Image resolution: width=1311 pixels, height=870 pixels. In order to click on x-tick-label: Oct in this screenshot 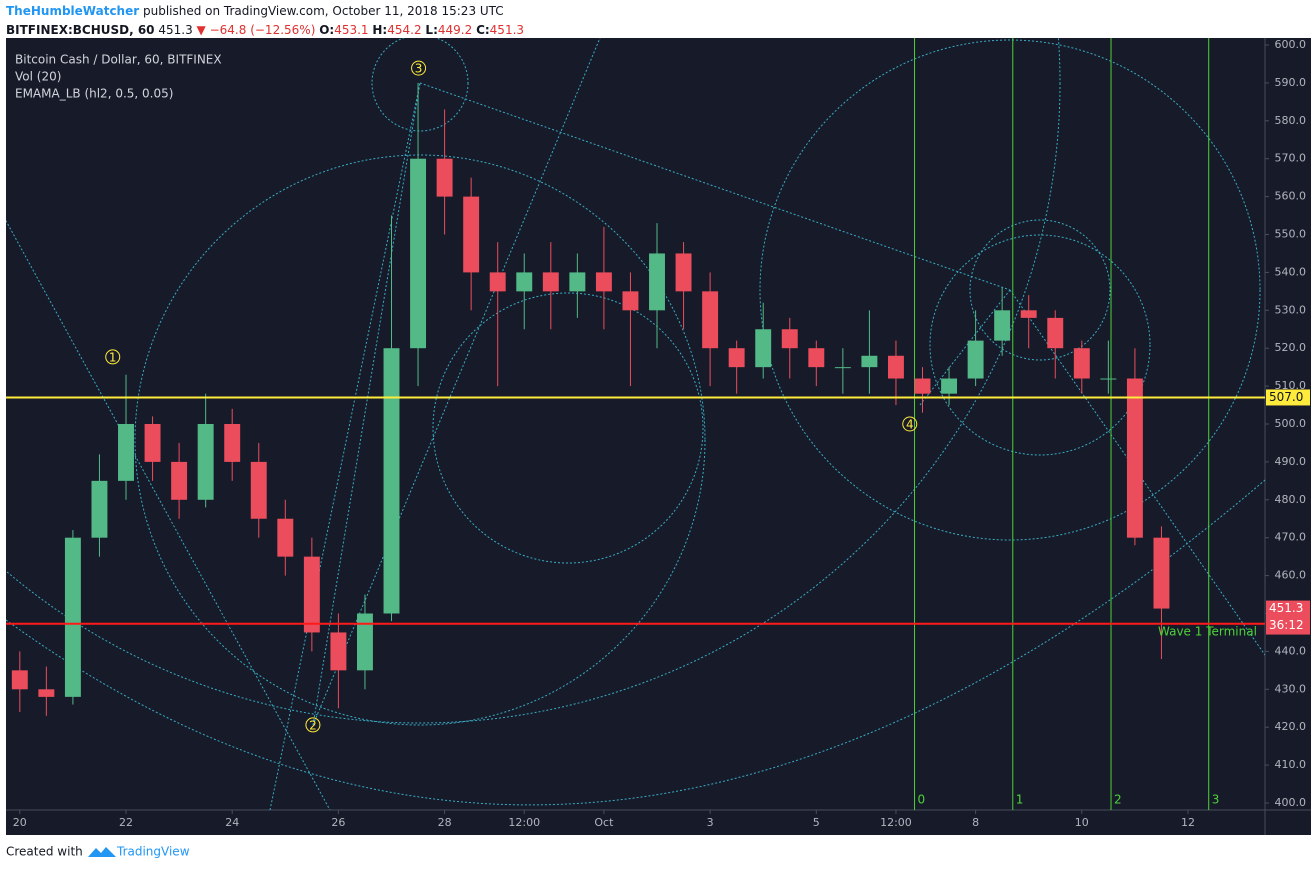, I will do `click(604, 822)`.